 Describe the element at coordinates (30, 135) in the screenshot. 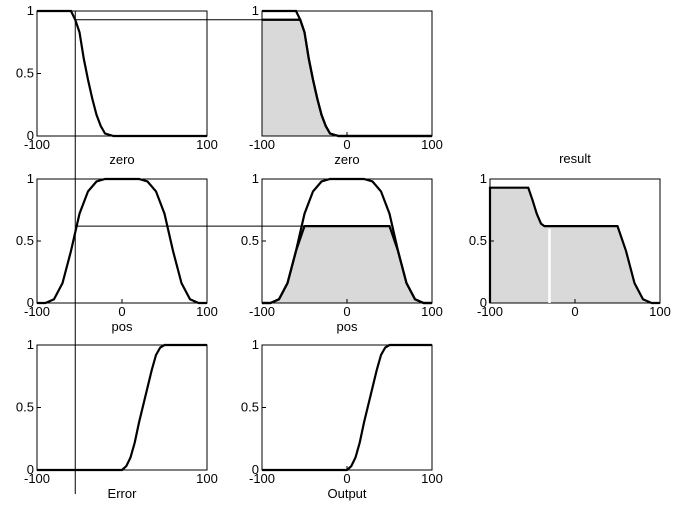

I see `y-tick-label-error-zero: 0` at that location.